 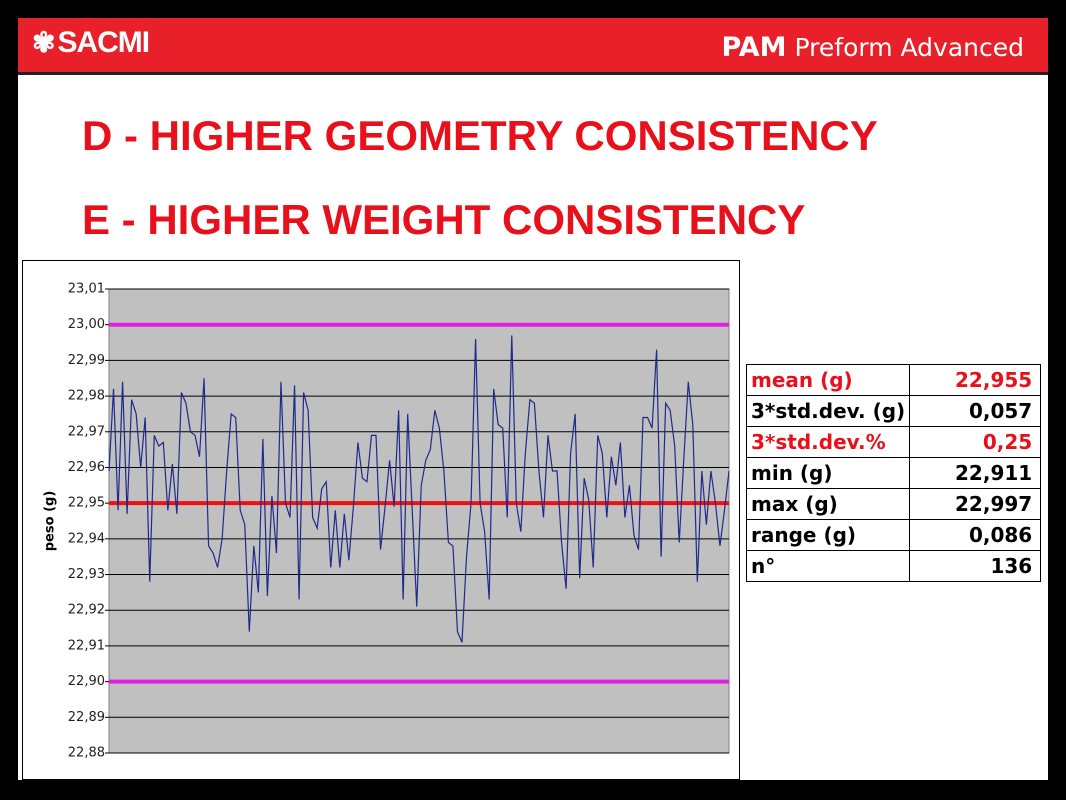 I want to click on table-row: n° 136, so click(x=893, y=566).